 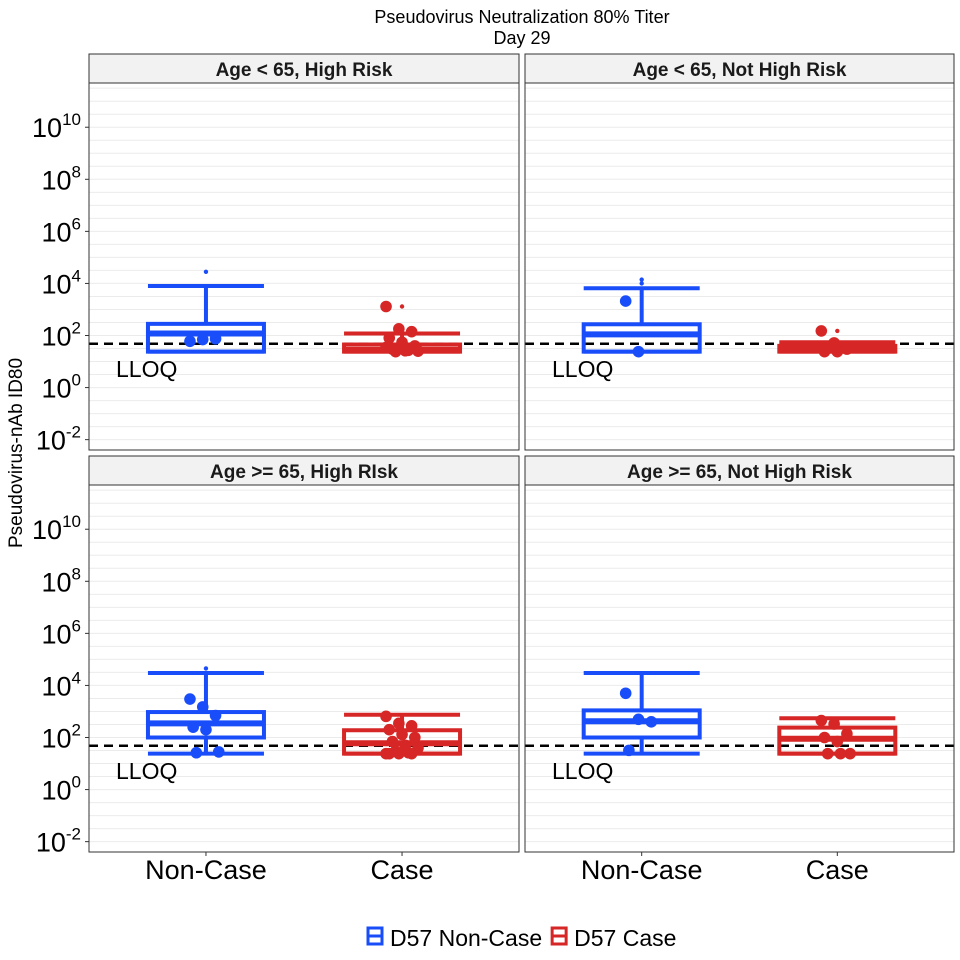 What do you see at coordinates (521, 938) in the screenshot?
I see `legend: D57 Non-Case D57 Case` at bounding box center [521, 938].